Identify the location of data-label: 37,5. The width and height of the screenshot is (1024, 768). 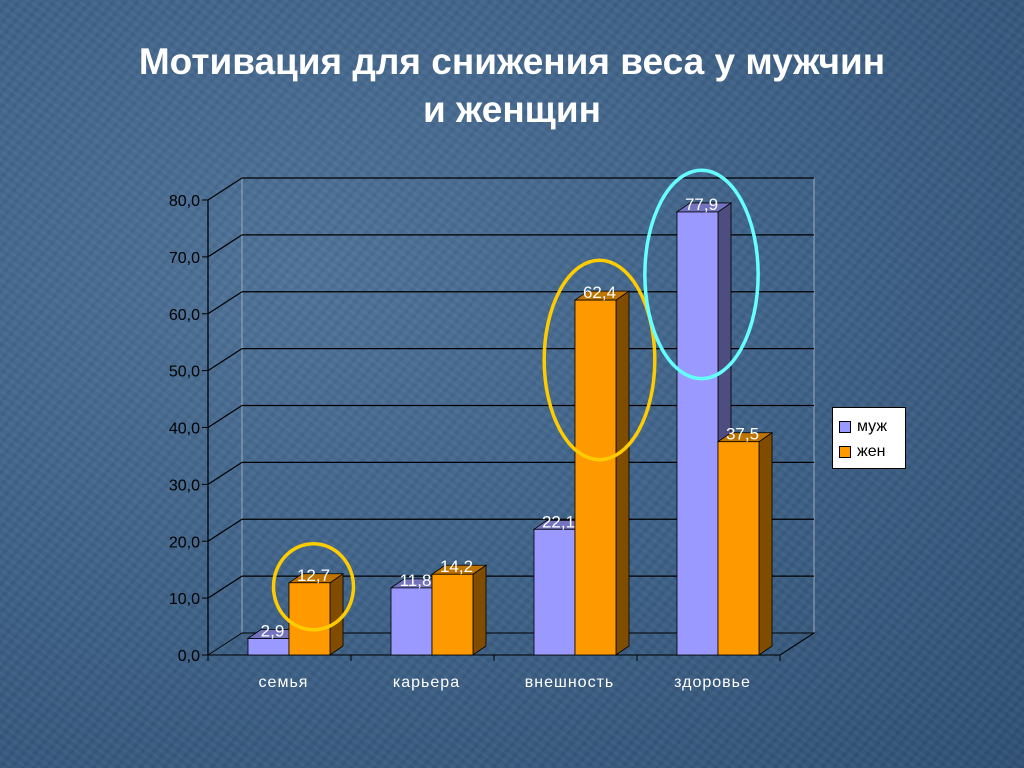
(742, 434).